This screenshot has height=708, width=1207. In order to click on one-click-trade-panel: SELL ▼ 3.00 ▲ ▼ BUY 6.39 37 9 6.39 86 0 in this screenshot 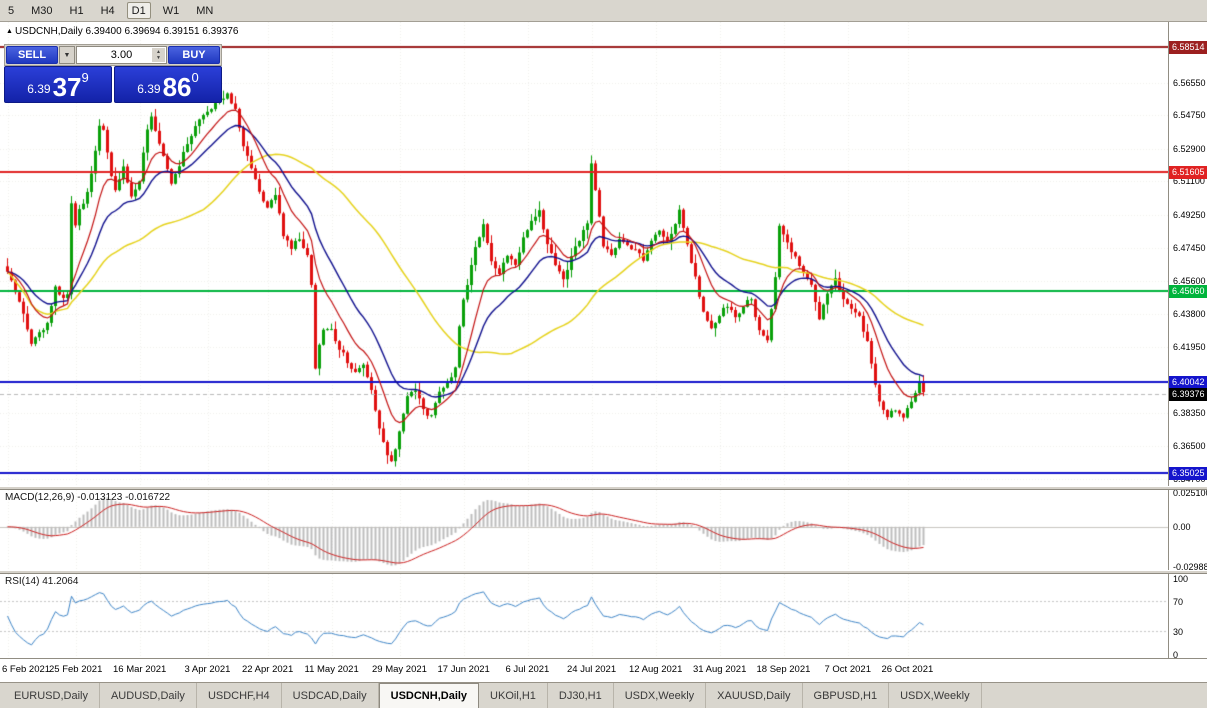, I will do `click(113, 73)`.